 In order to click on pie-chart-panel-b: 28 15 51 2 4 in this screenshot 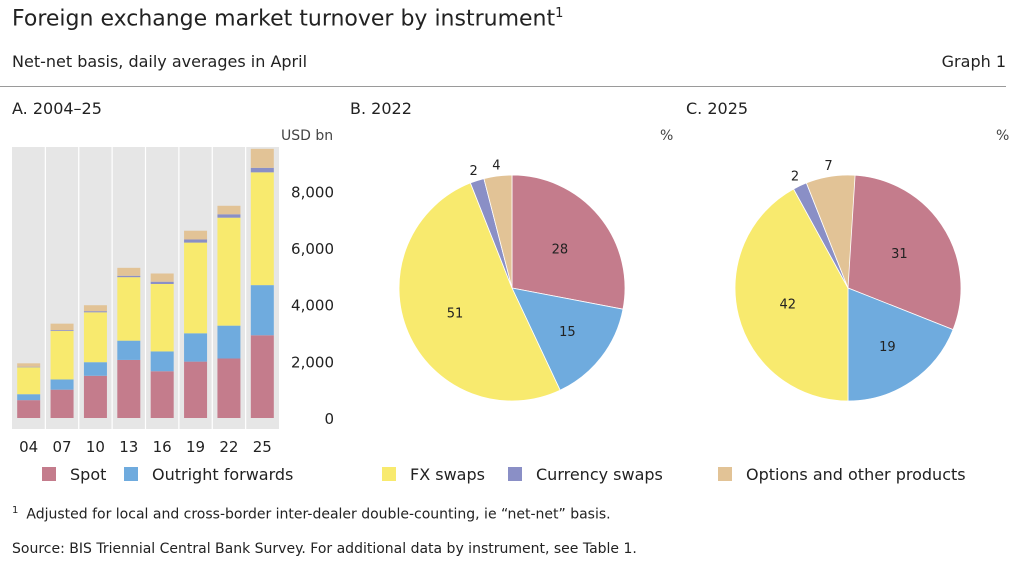, I will do `click(512, 280)`.